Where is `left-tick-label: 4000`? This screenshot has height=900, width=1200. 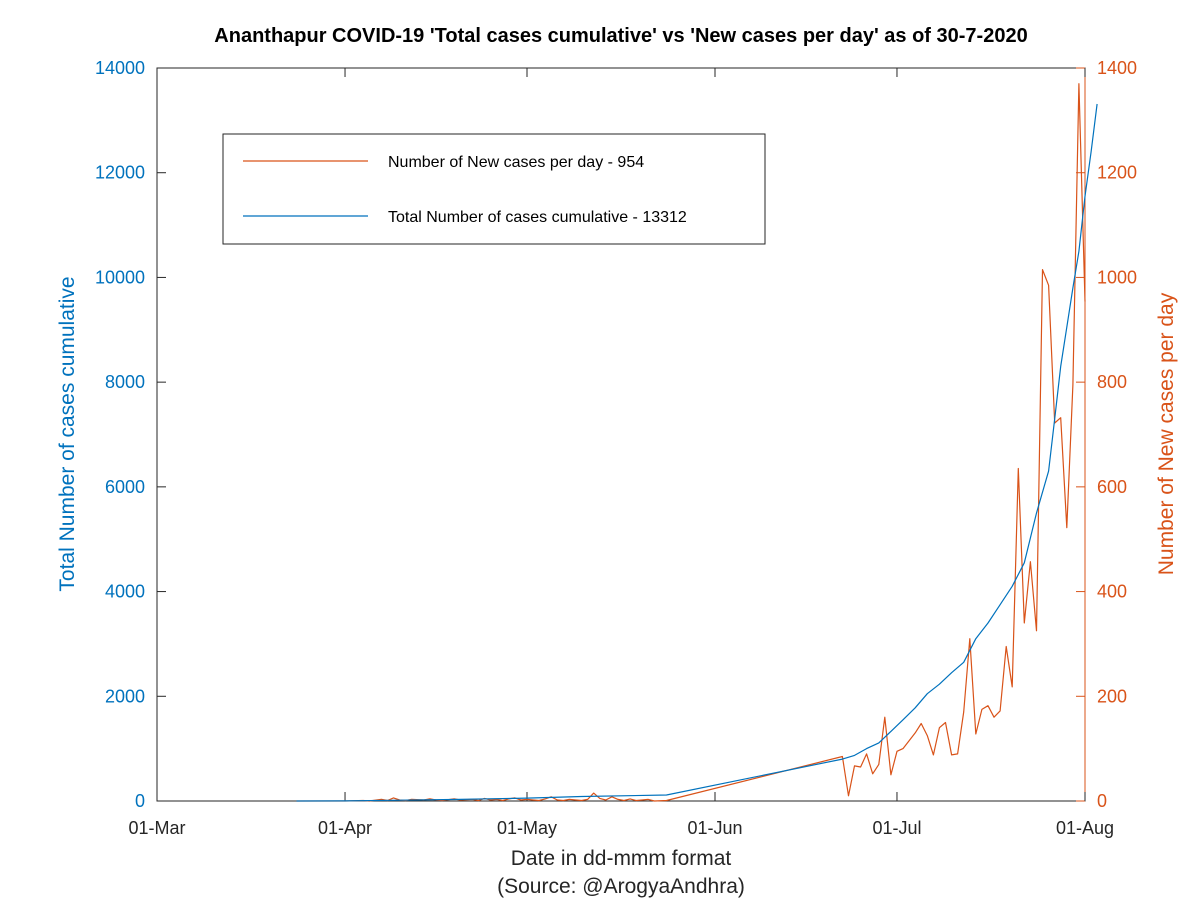
left-tick-label: 4000 is located at coordinates (125, 592).